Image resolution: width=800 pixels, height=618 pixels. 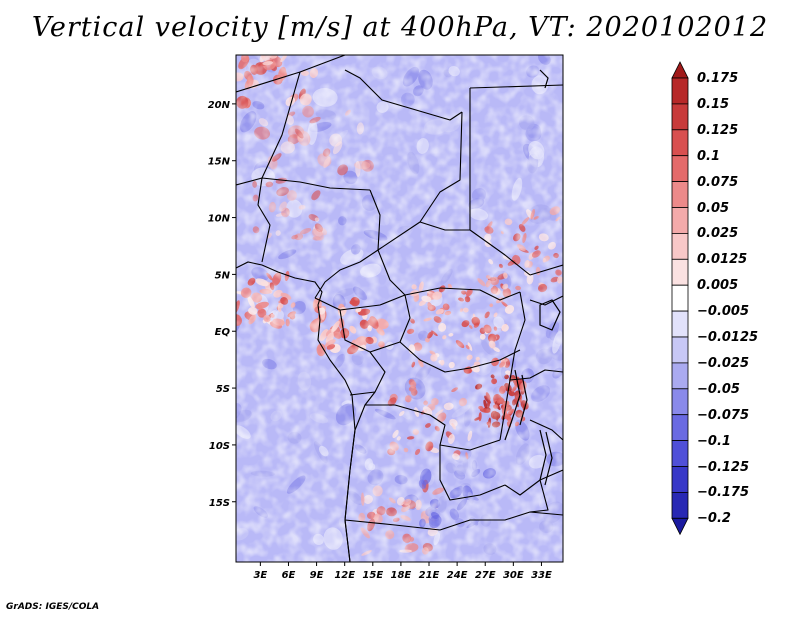 What do you see at coordinates (223, 275) in the screenshot?
I see `lat-tick-label: 5N` at bounding box center [223, 275].